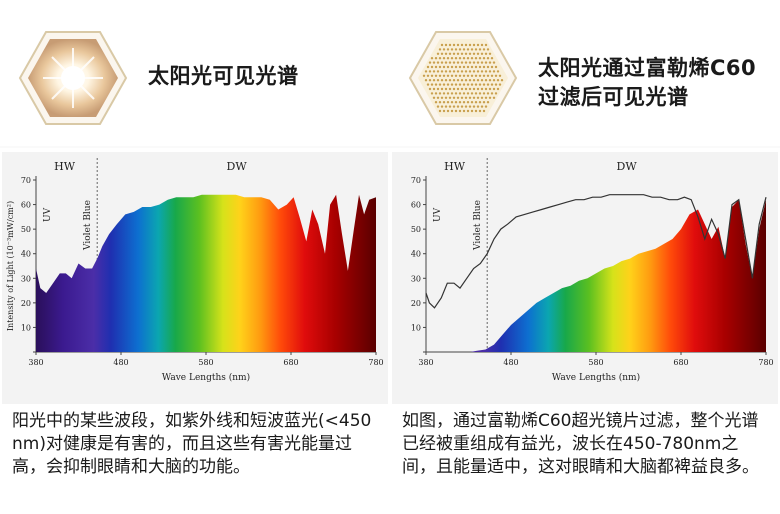 Image resolution: width=780 pixels, height=514 pixels. What do you see at coordinates (647, 83) in the screenshot?
I see `panel-title: 太阳光通过富勒烯C60 过滤后可见光谱` at bounding box center [647, 83].